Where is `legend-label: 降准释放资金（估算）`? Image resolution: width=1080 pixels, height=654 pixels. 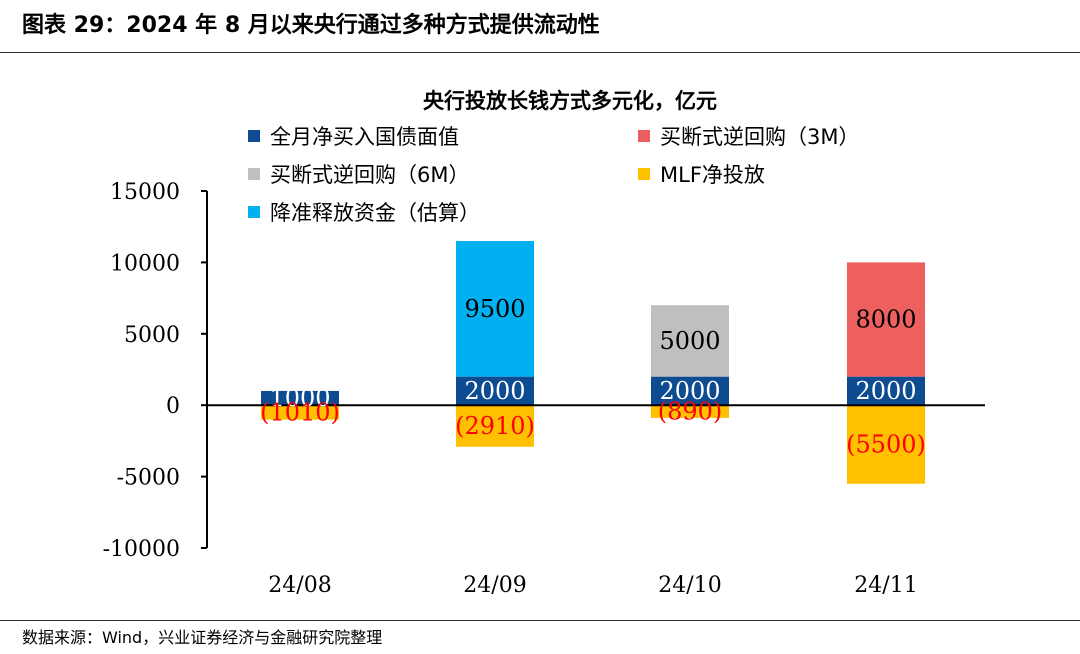 legend-label: 降准释放资金（估算） is located at coordinates (375, 213).